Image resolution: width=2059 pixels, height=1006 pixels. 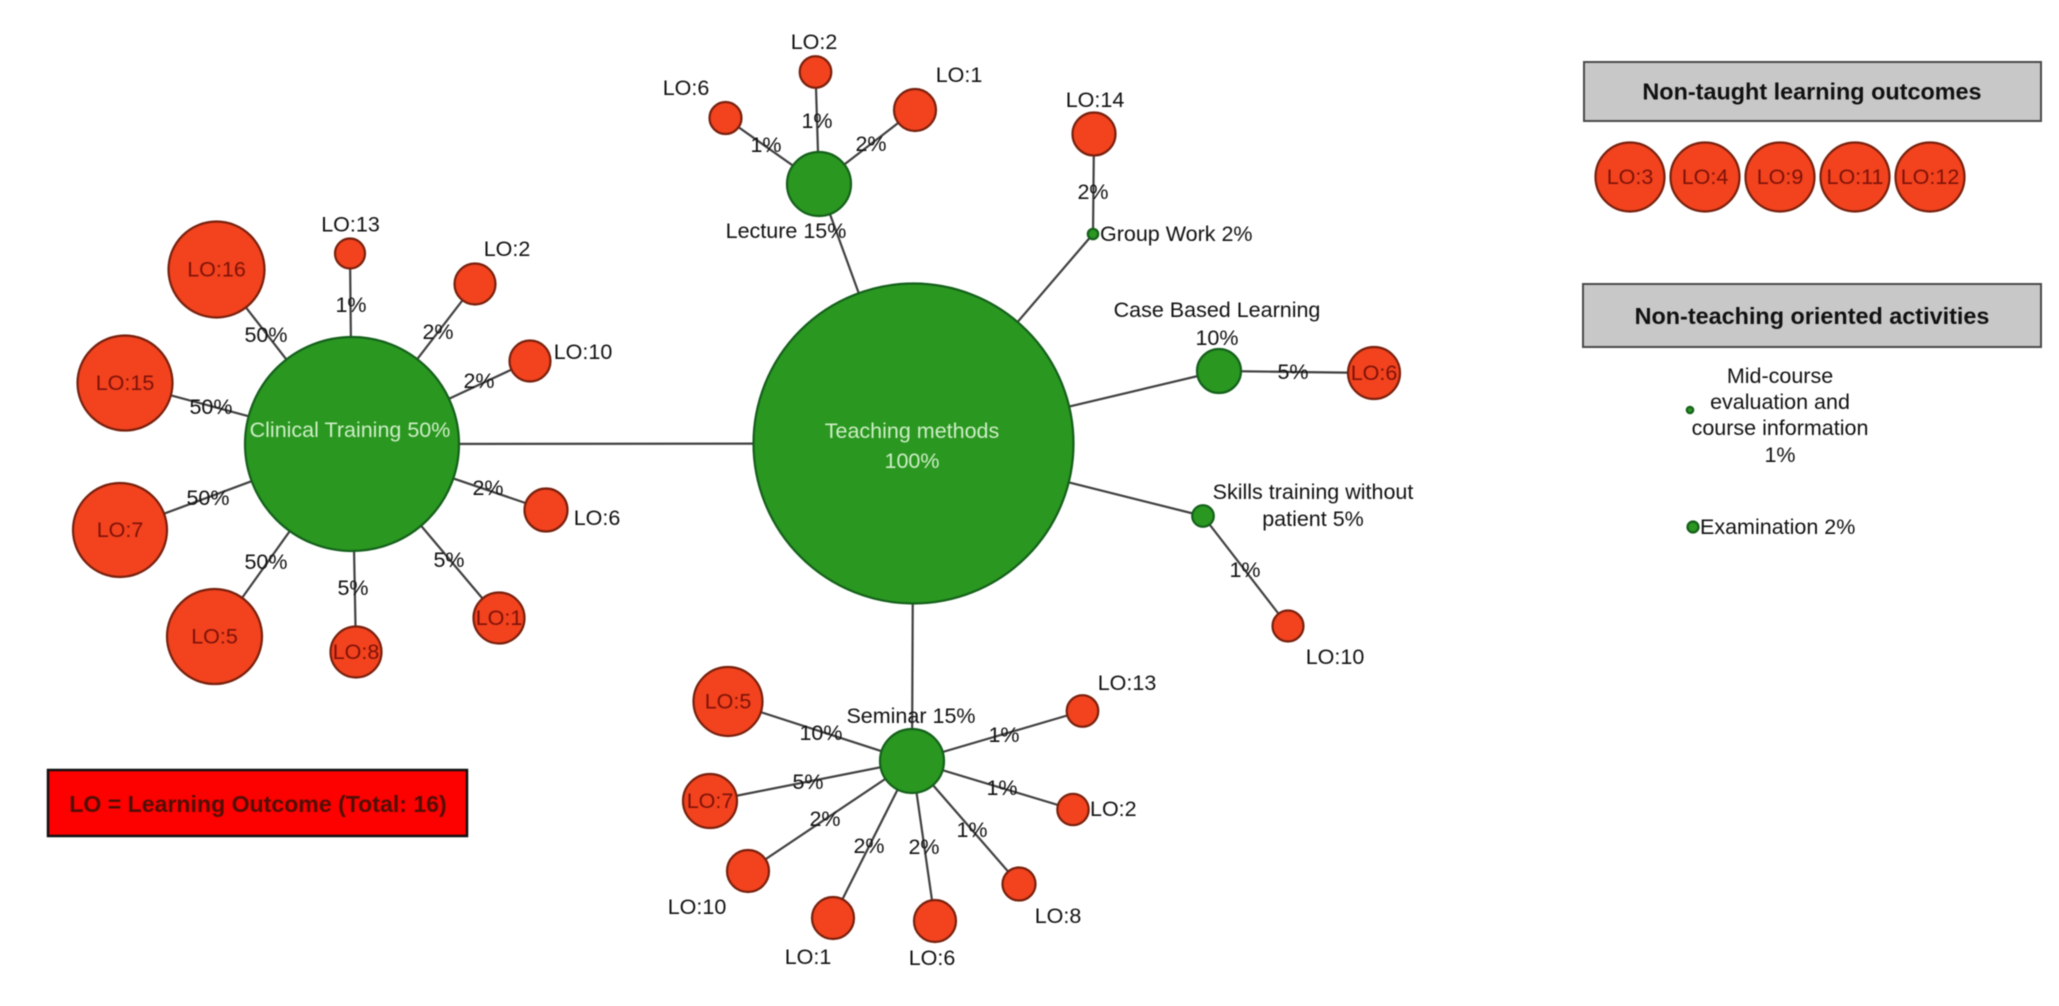 I want to click on svg-text: LO:14, so click(x=1095, y=100).